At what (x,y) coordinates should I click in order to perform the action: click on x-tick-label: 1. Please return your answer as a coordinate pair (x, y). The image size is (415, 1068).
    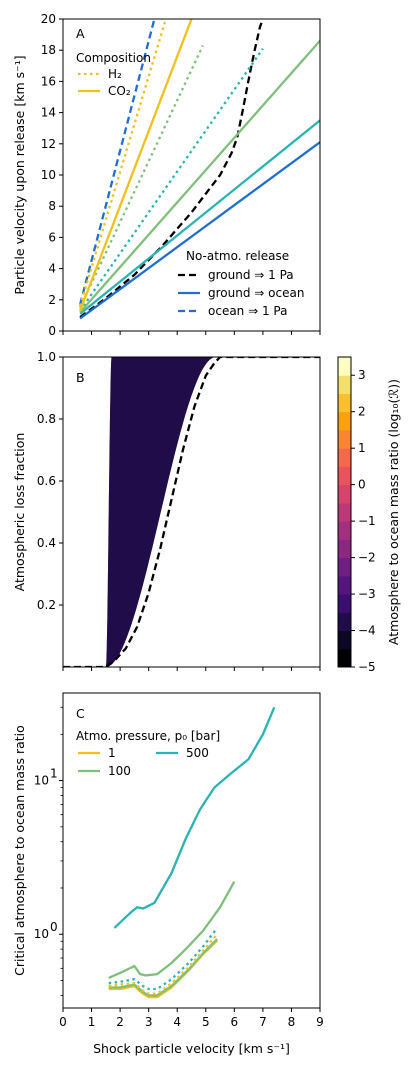
    Looking at the image, I should click on (92, 1022).